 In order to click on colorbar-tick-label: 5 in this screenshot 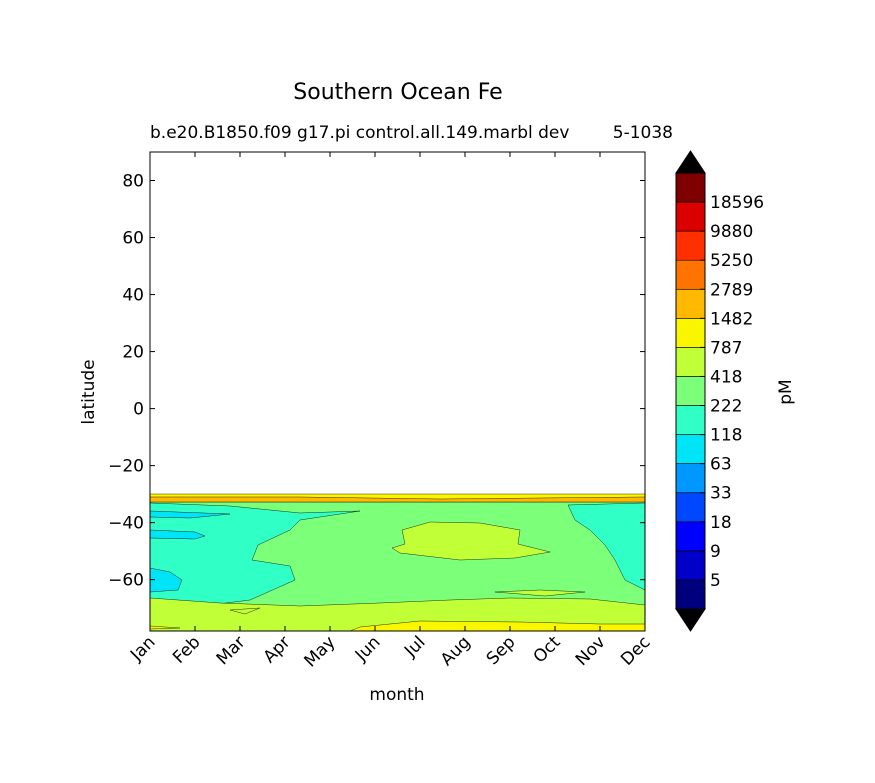, I will do `click(715, 581)`.